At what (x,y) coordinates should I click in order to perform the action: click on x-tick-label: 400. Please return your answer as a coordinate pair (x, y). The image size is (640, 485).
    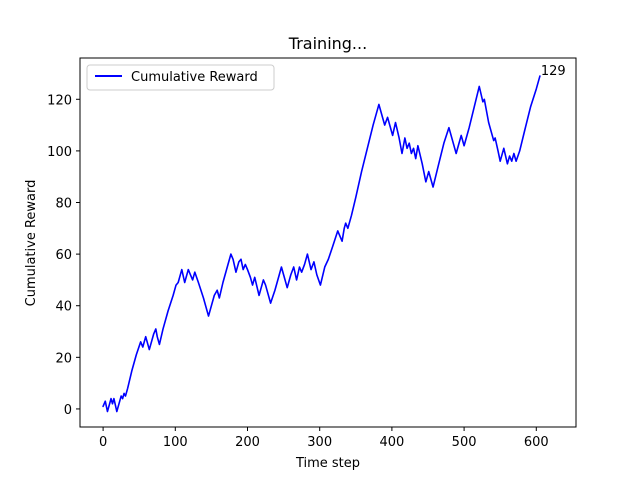
    Looking at the image, I should click on (391, 442).